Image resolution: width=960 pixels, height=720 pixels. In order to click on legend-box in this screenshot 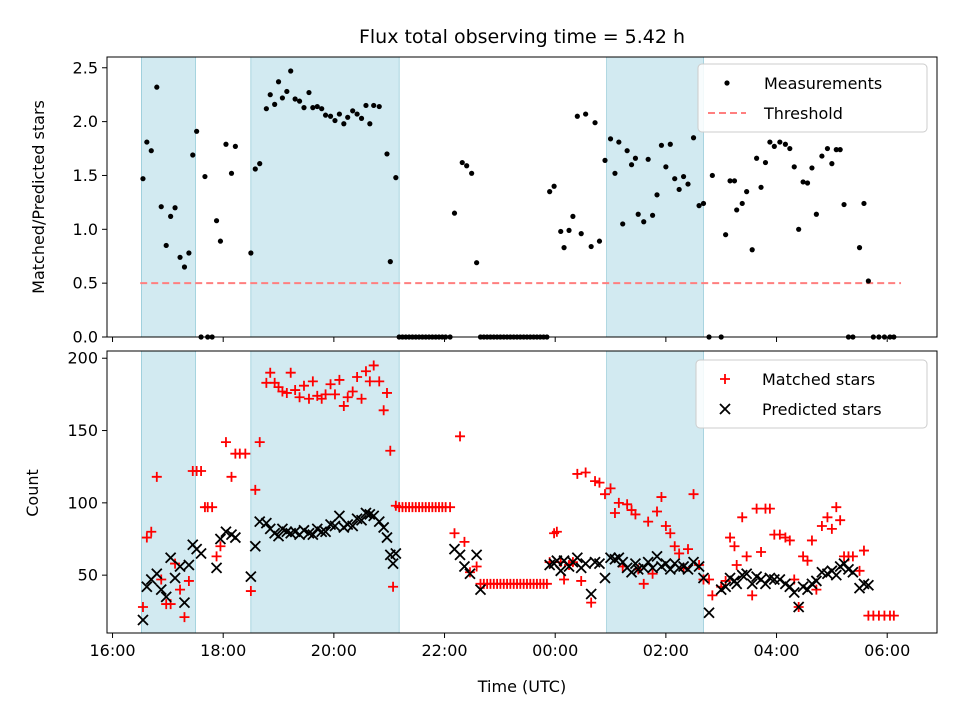, I will do `click(812, 98)`.